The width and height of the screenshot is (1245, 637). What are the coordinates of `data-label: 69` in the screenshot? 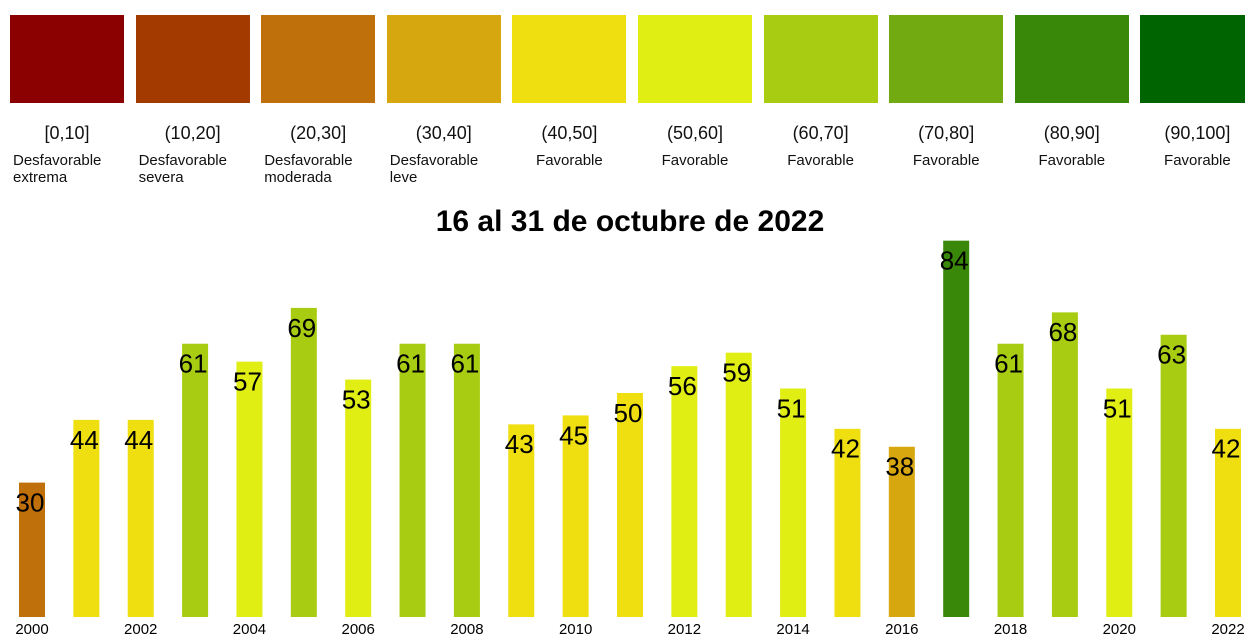 It's located at (301, 328).